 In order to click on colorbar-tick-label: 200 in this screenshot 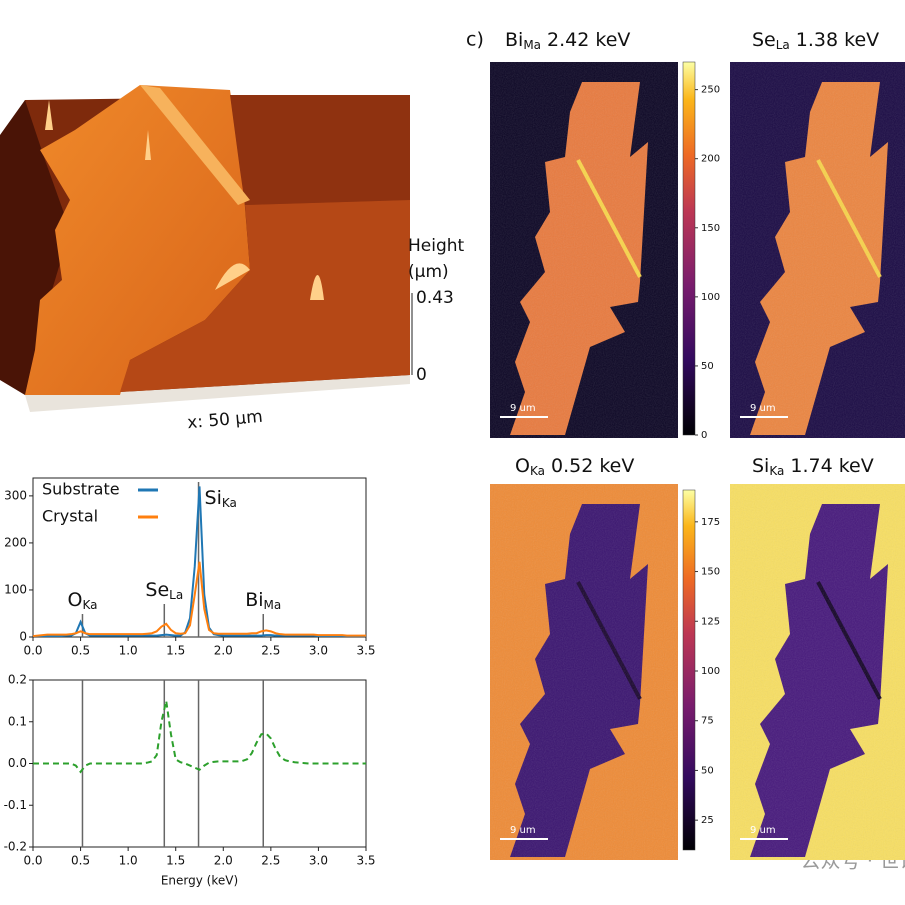, I will do `click(710, 159)`.